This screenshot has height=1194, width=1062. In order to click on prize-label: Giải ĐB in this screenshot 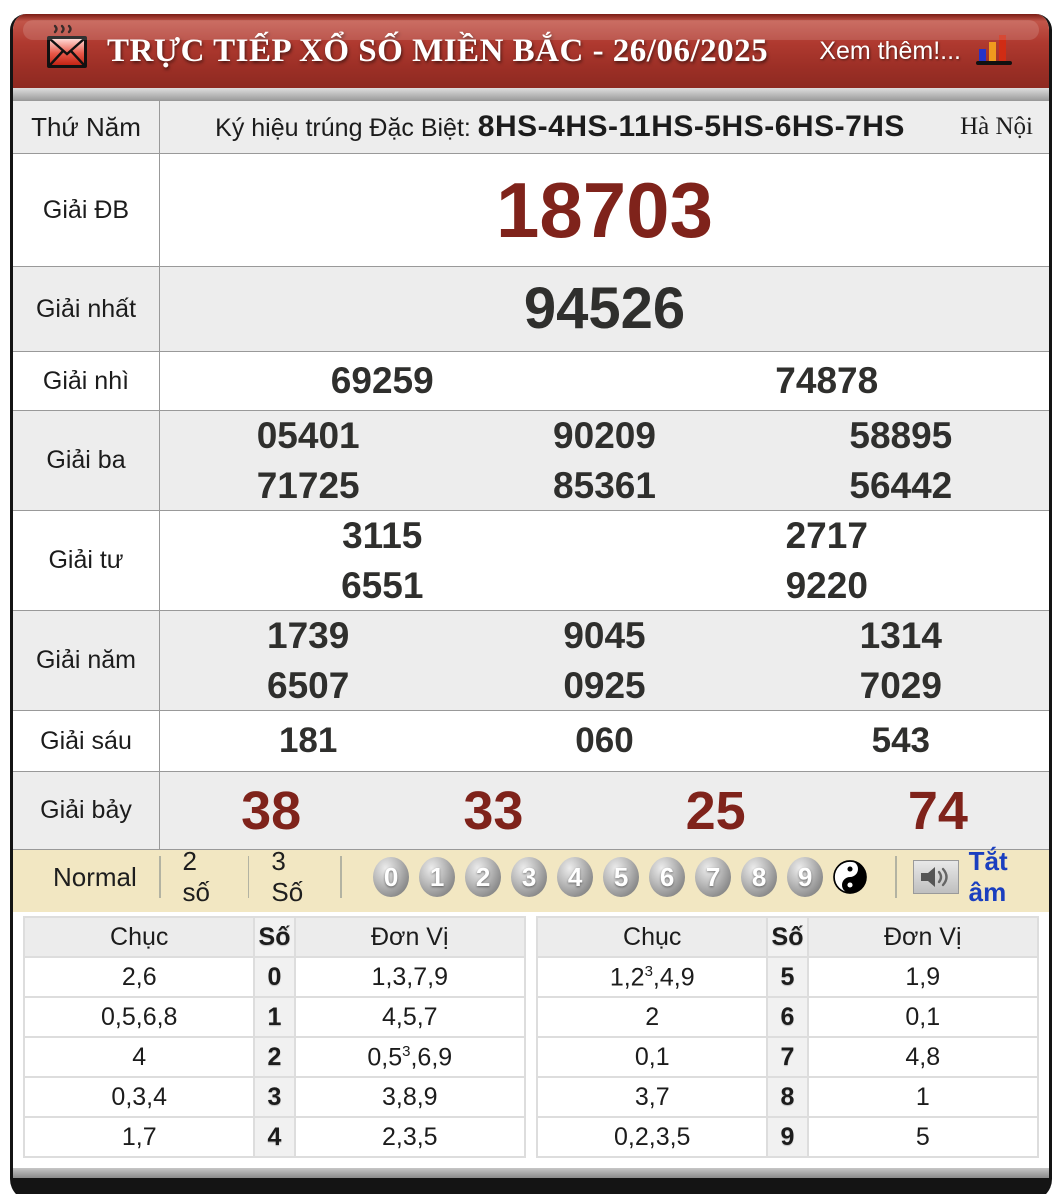, I will do `click(86, 210)`.